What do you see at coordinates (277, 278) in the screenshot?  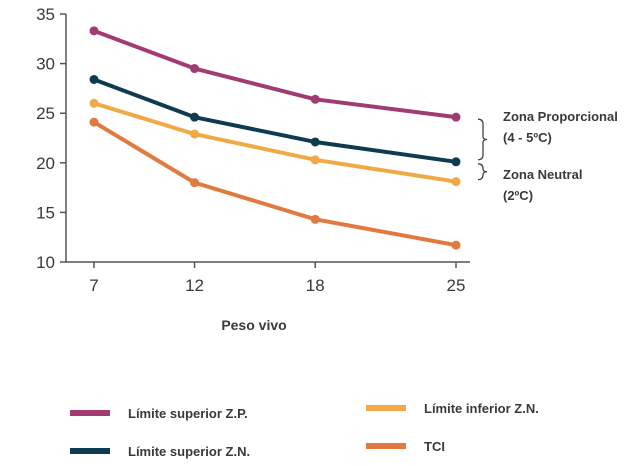 I see `x-axis-ticks: 7 12 18 25` at bounding box center [277, 278].